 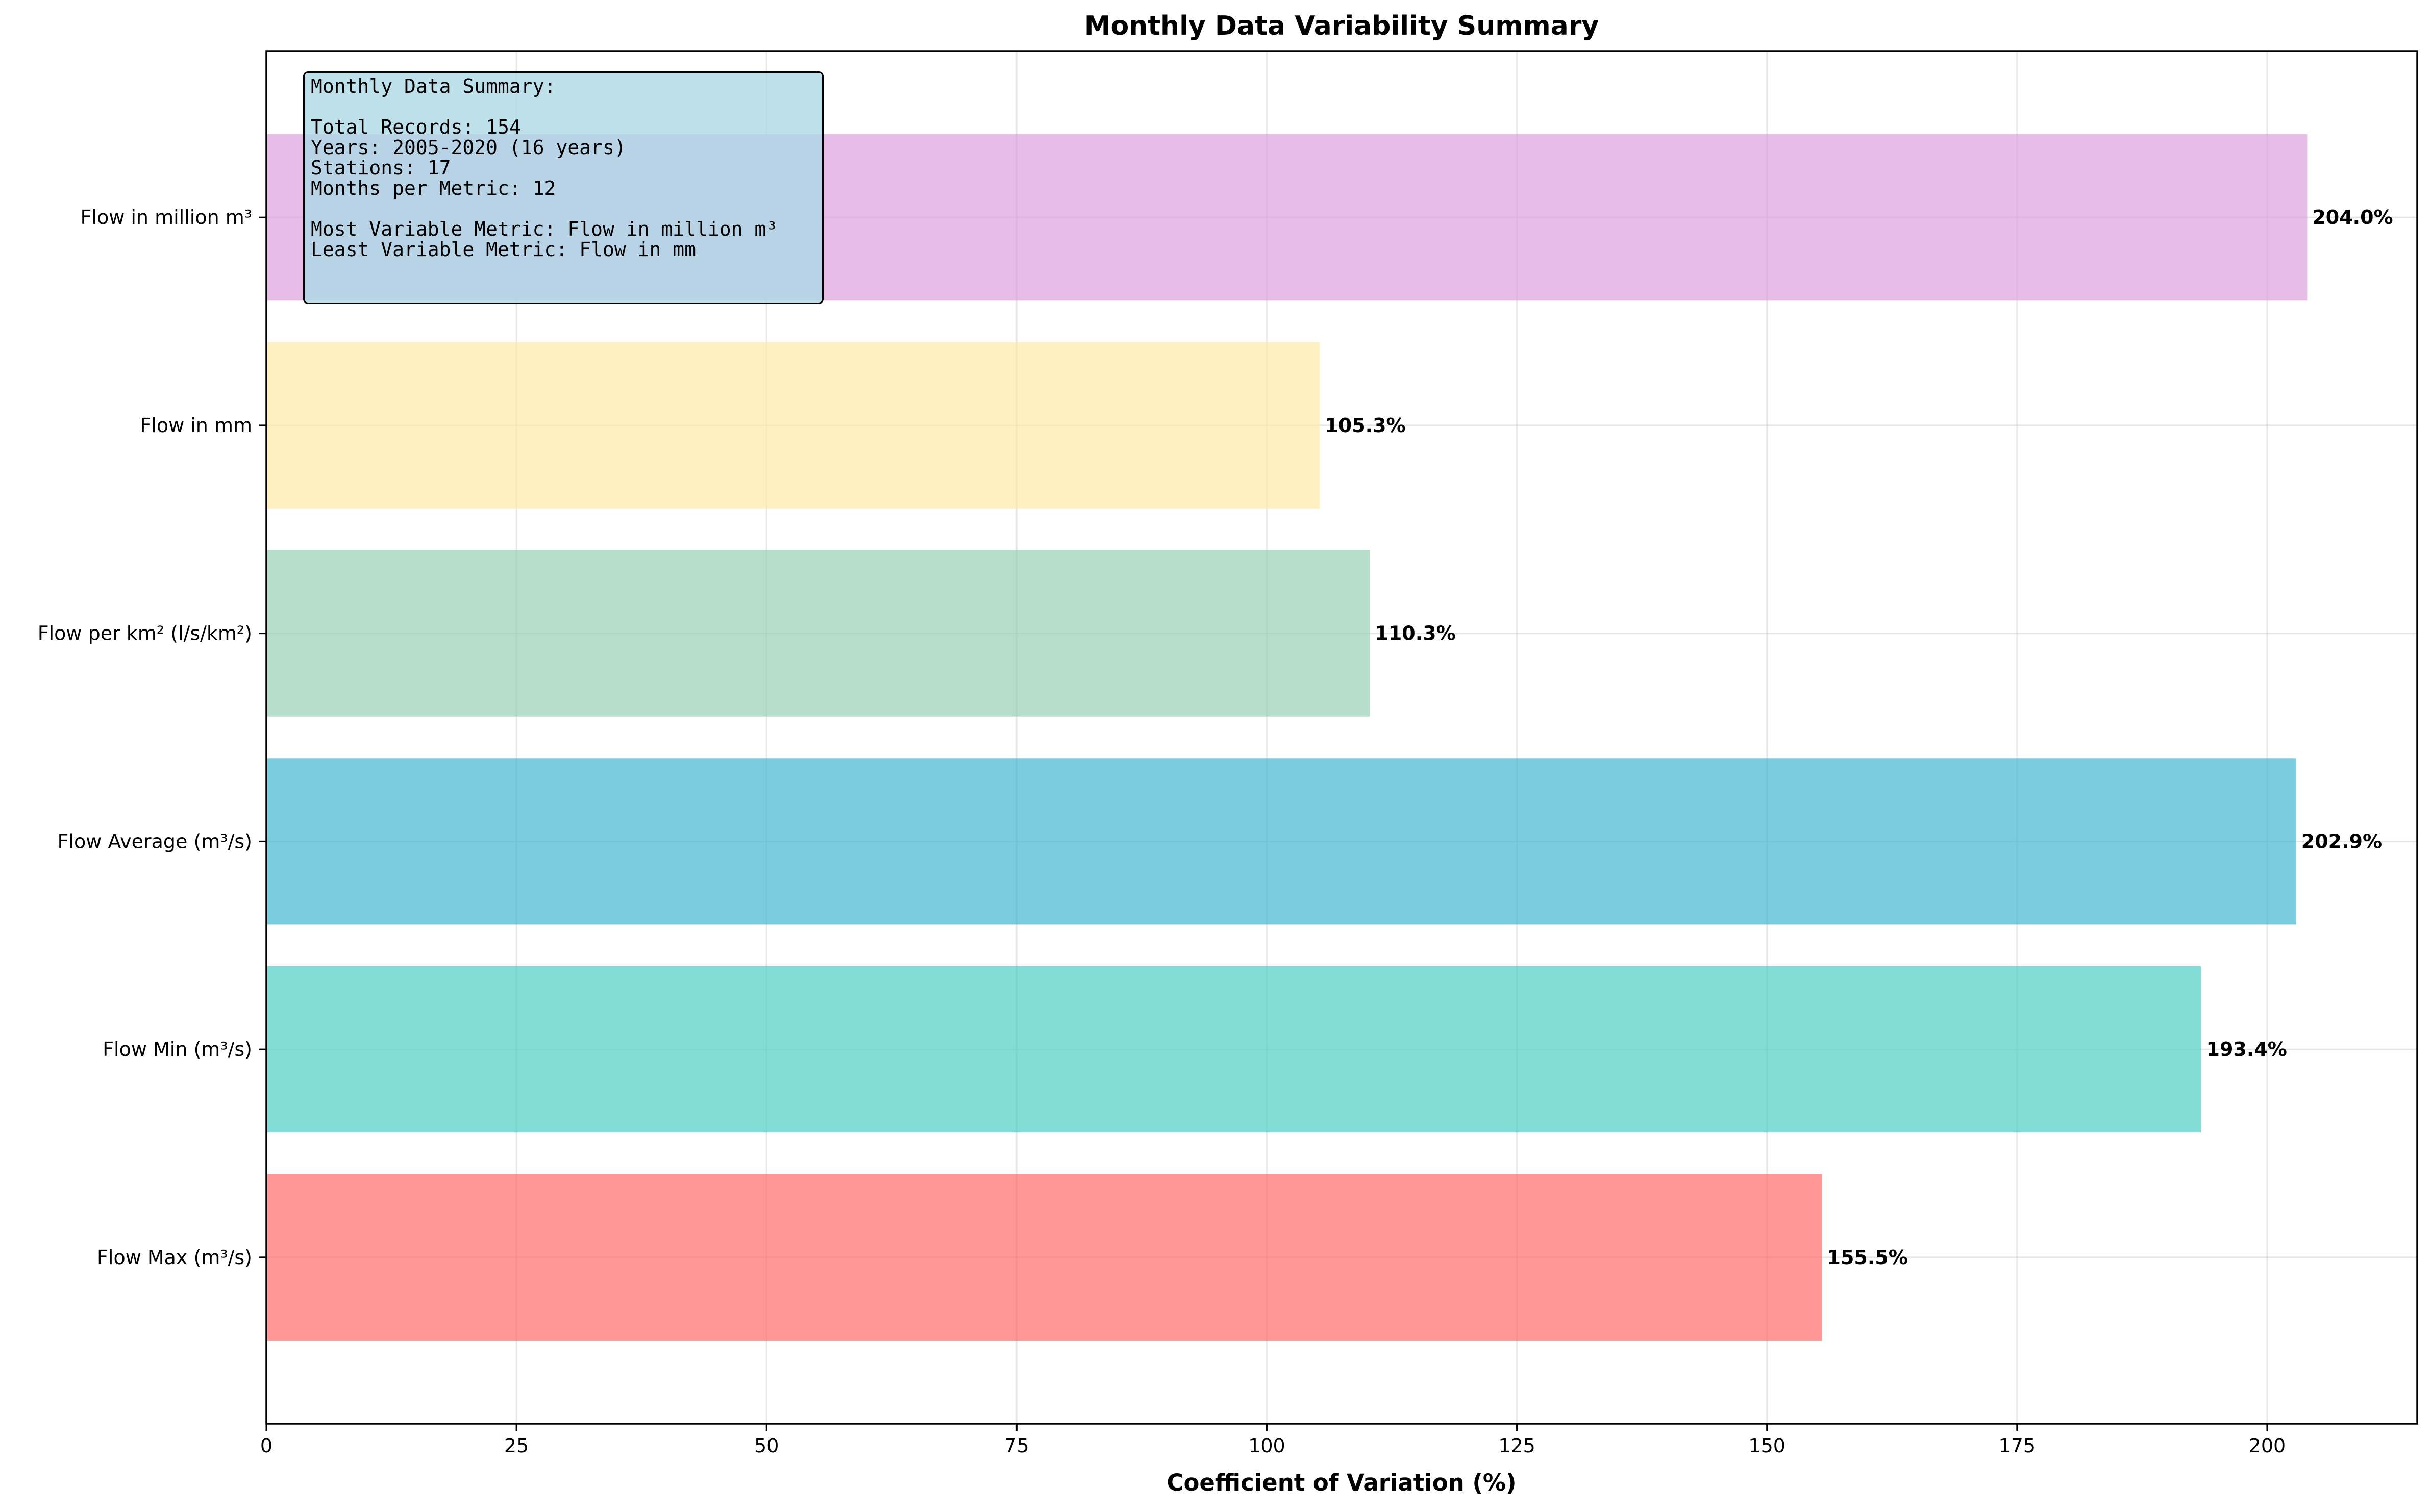 What do you see at coordinates (1516, 1445) in the screenshot?
I see `x-tick-label: 125` at bounding box center [1516, 1445].